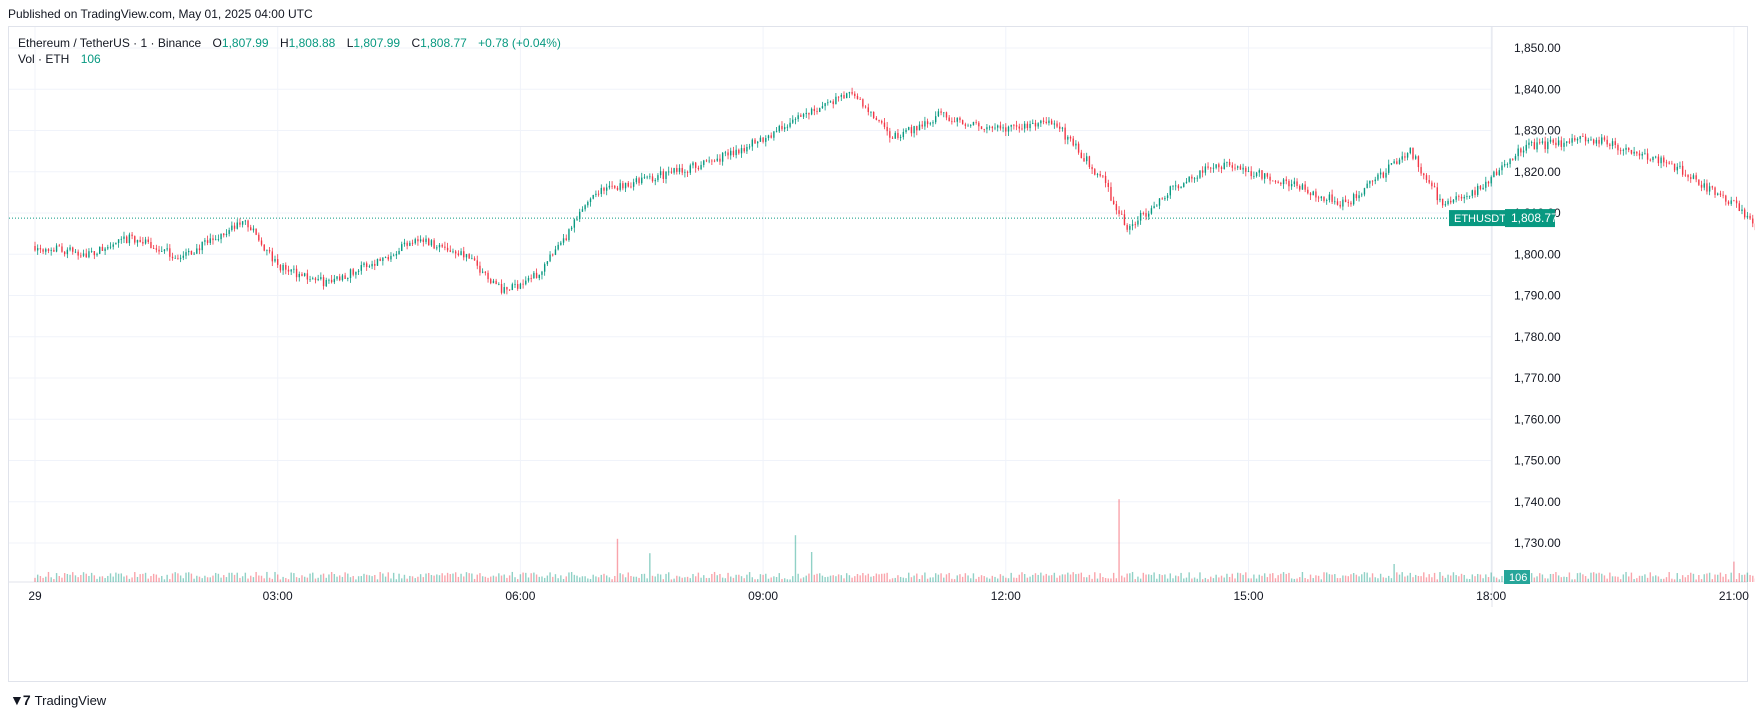  Describe the element at coordinates (110, 43) in the screenshot. I see `symbol-title: Ethereum / TetherUS · 1 · Binance` at that location.